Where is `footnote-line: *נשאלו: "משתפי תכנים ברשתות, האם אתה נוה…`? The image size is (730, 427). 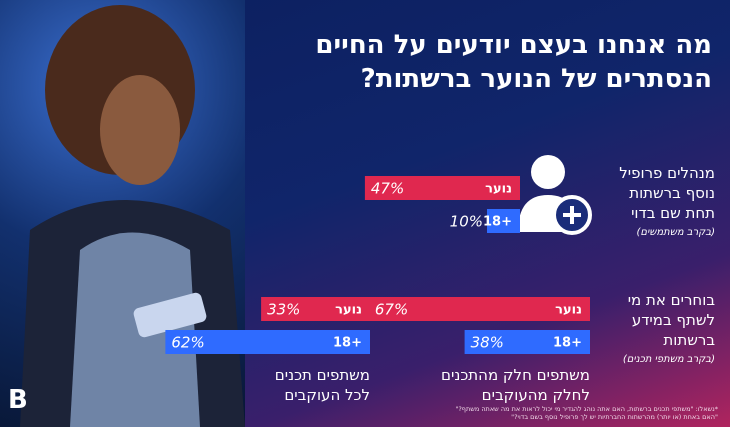 footnote-line: *נשאלו: "משתפי תכנים ברשתות, האם אתה נוה… is located at coordinates (586, 409).